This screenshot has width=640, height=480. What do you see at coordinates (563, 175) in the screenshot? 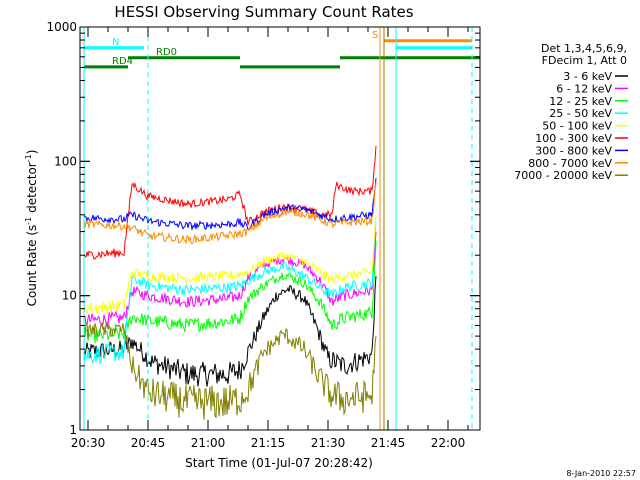
I see `legend-label-7000-20000-kev: 7000 - 20000 keV` at bounding box center [563, 175].